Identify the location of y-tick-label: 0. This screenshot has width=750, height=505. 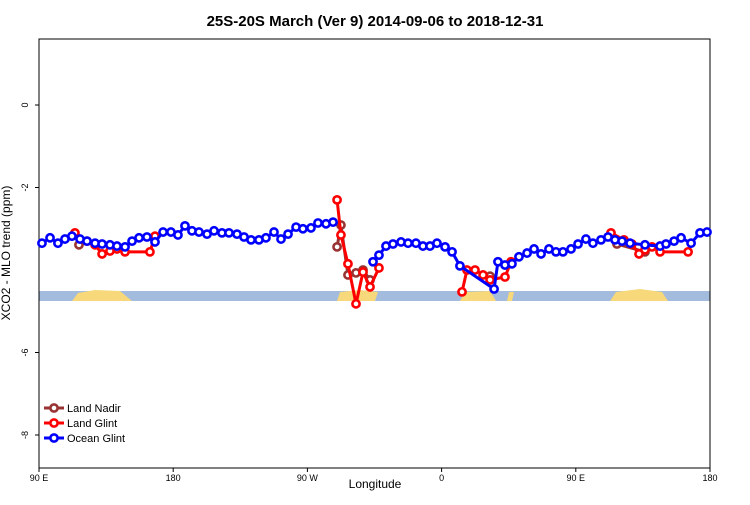
(25, 104).